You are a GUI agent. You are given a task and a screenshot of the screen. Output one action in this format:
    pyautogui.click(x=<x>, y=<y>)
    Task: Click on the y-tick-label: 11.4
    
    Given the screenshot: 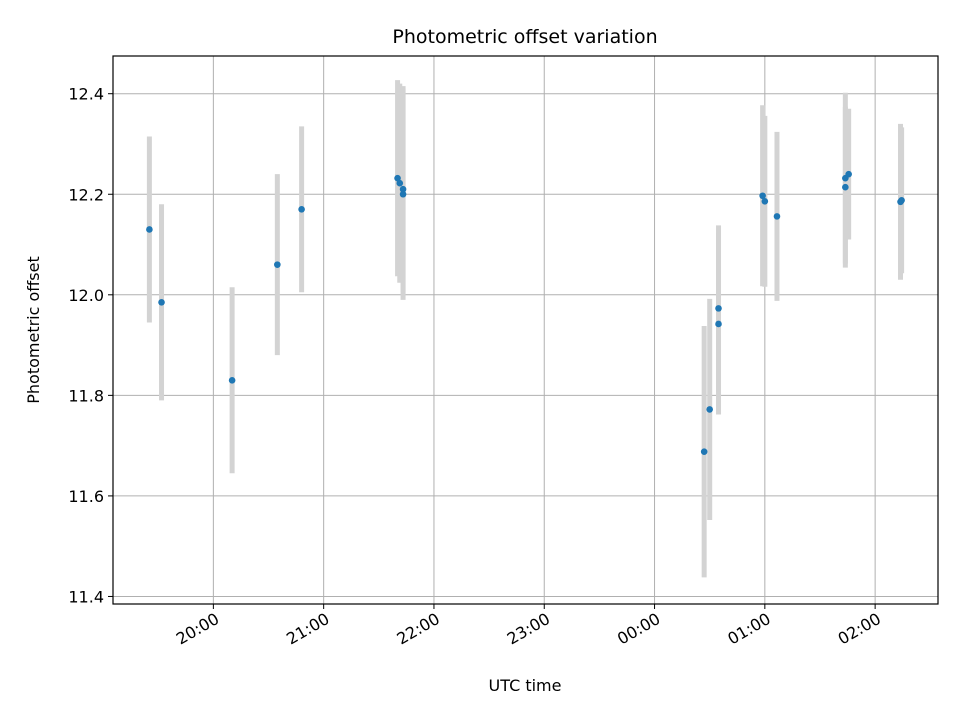 What is the action you would take?
    pyautogui.click(x=86, y=596)
    